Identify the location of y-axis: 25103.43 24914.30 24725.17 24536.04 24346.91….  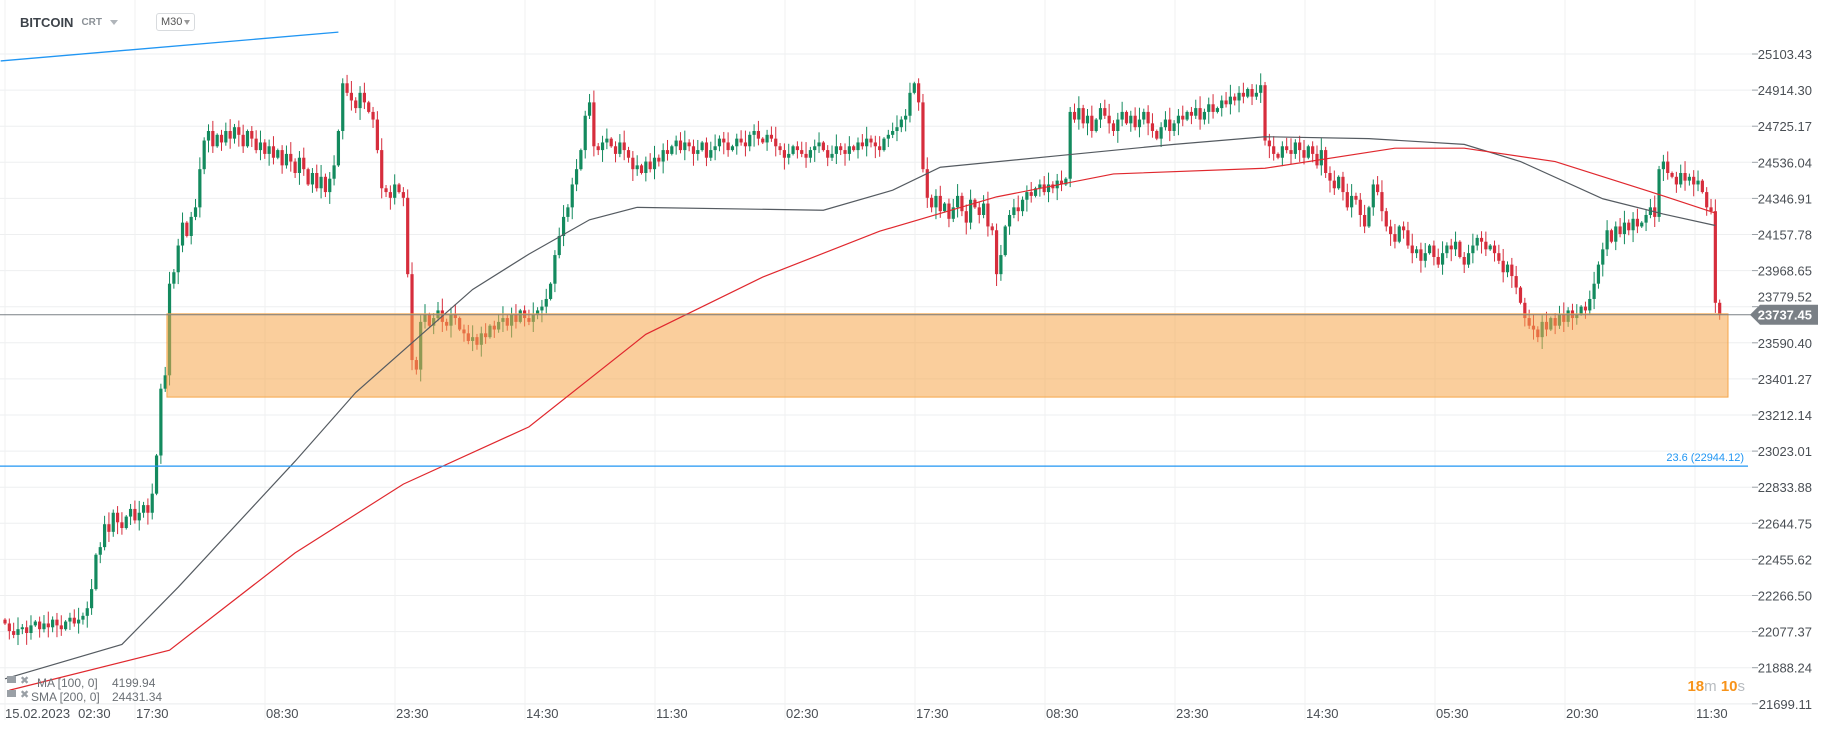
(1782, 379).